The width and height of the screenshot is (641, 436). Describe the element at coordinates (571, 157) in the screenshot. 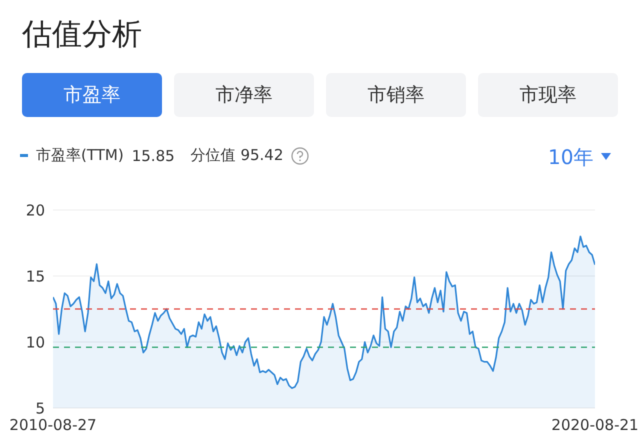

I see `text: 10年` at that location.